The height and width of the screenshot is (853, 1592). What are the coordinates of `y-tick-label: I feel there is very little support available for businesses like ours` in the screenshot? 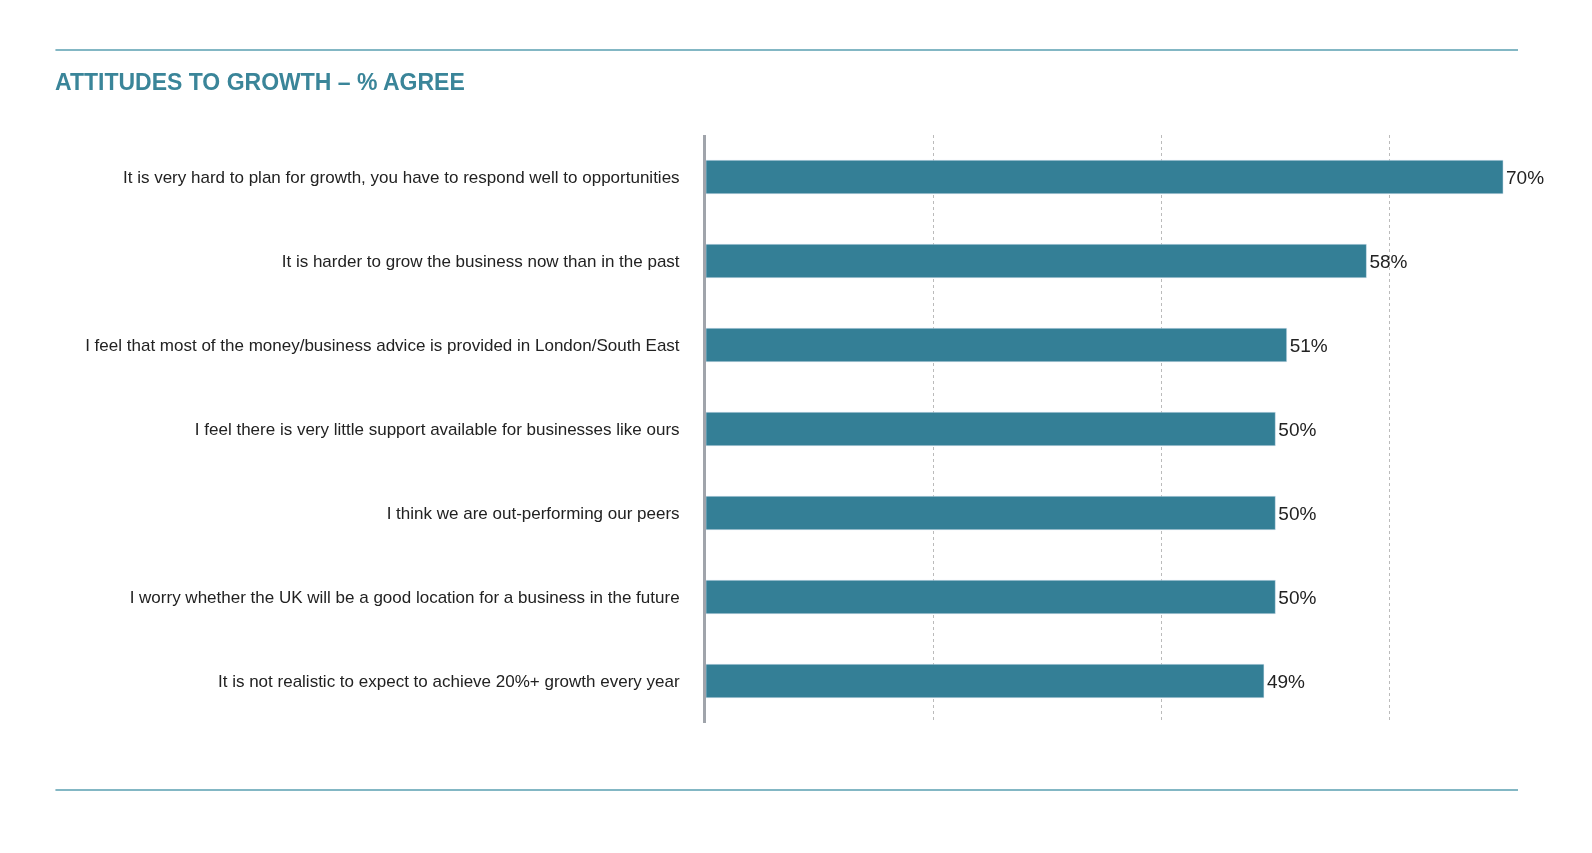 It's located at (437, 429).